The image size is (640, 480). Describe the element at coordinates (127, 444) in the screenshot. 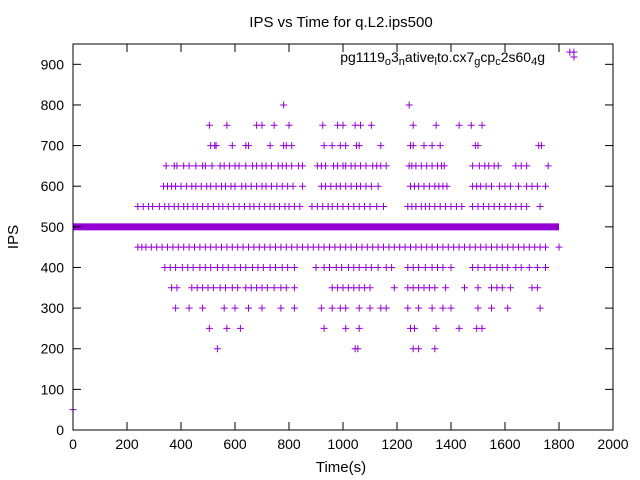

I see `x-tick-label: 200` at that location.